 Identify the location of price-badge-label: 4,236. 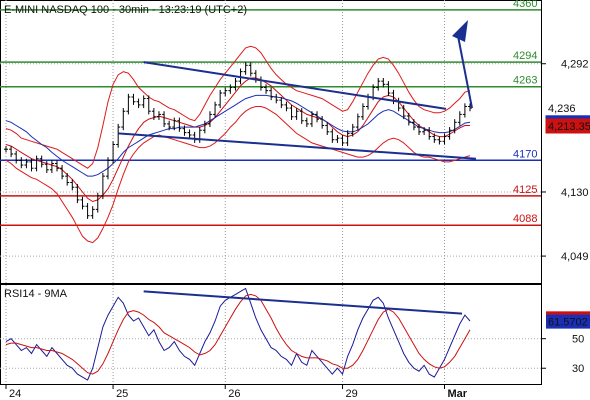
(562, 109).